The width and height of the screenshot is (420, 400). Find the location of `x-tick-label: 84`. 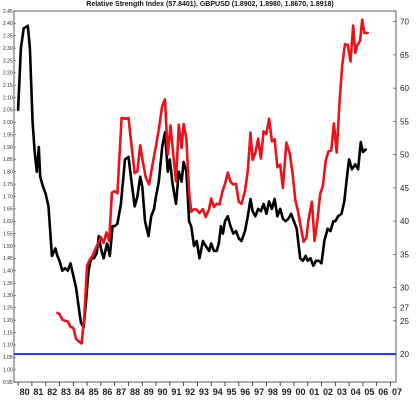

x-tick-label: 84 is located at coordinates (80, 392).